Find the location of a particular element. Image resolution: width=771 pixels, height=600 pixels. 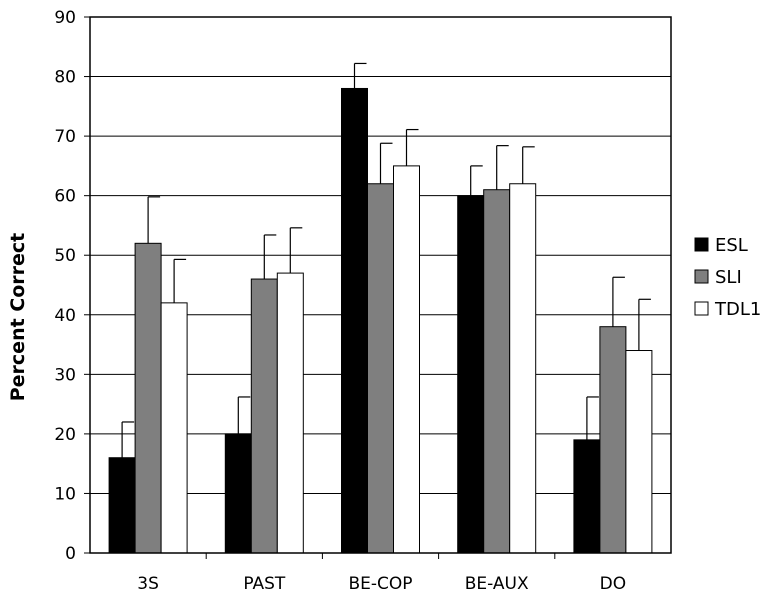

bar-tdl1-past is located at coordinates (290, 413).